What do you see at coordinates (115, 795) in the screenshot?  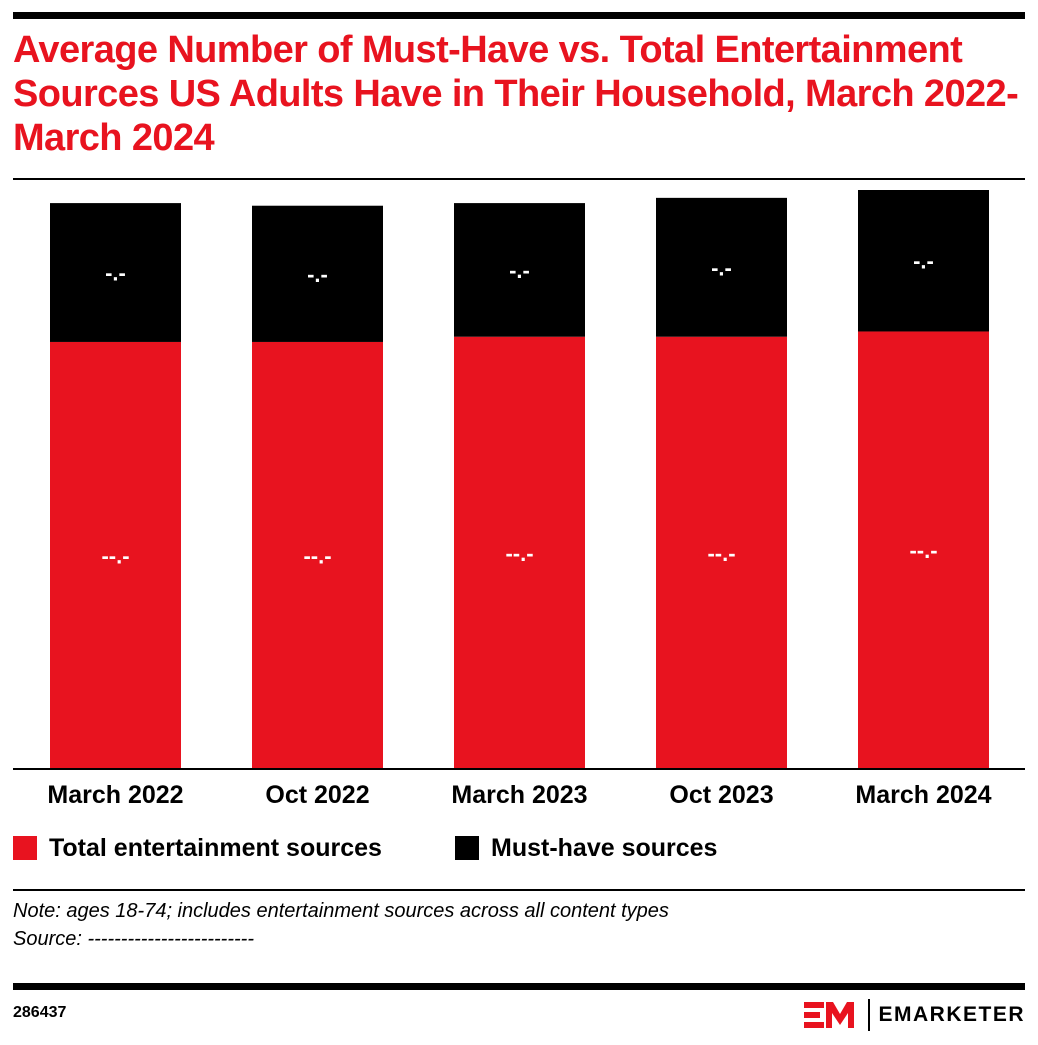 I see `x-tick-label: March 2022` at bounding box center [115, 795].